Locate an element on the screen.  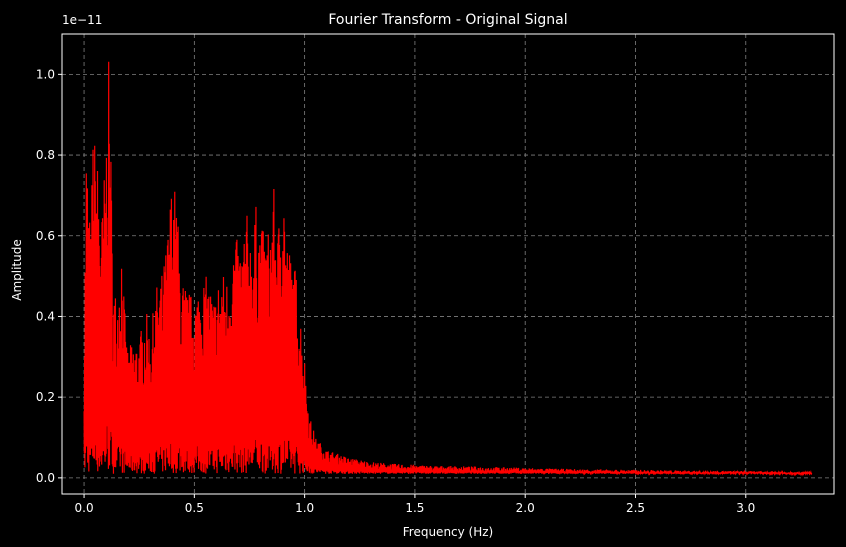
x-tick-label: 1.5 is located at coordinates (414, 508).